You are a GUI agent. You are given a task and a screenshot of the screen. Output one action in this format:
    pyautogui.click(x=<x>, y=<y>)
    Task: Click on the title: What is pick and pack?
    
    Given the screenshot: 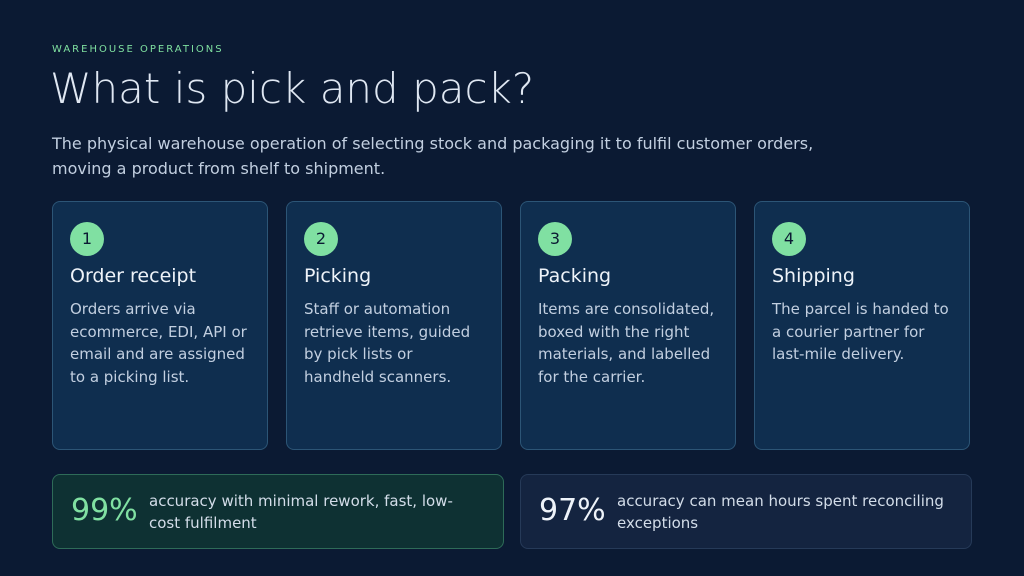 What is the action you would take?
    pyautogui.click(x=292, y=88)
    